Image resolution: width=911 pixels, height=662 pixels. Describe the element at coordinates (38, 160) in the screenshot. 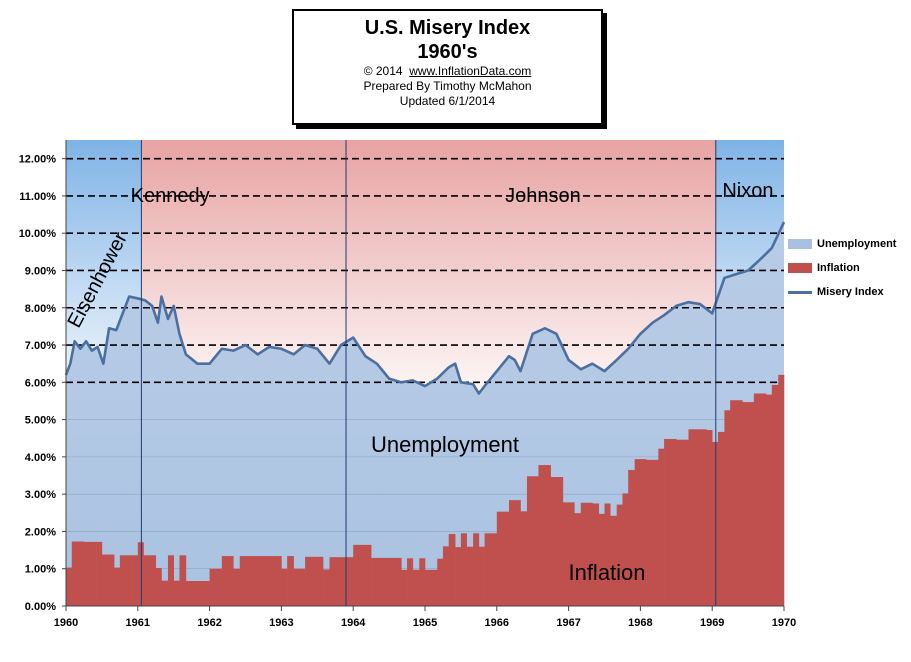

I see `y-tick-label: 12.00%` at that location.